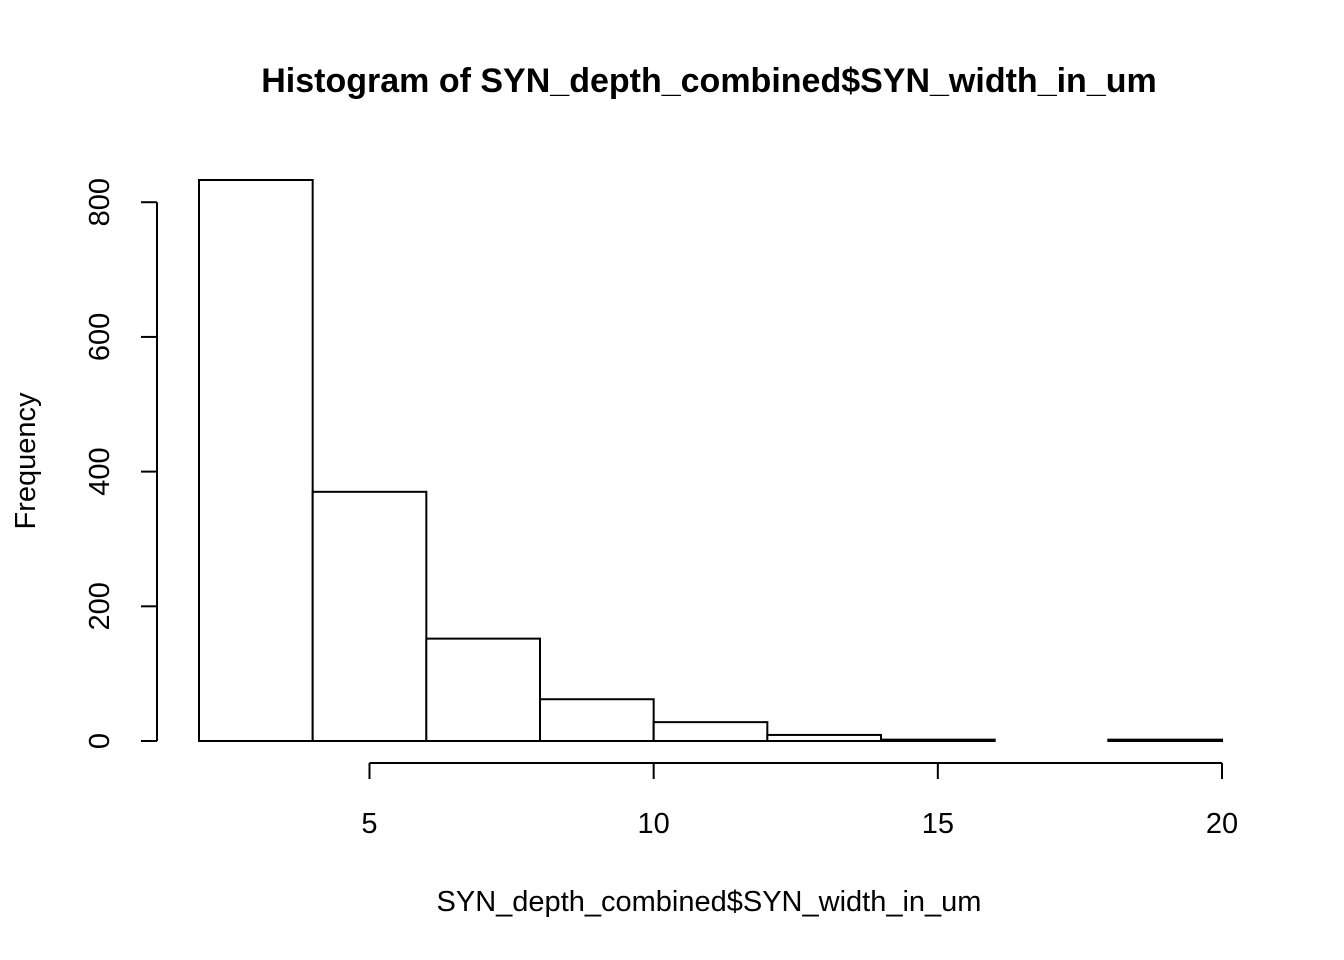 The height and width of the screenshot is (960, 1344). What do you see at coordinates (369, 824) in the screenshot?
I see `x-tick-label-5: 5` at bounding box center [369, 824].